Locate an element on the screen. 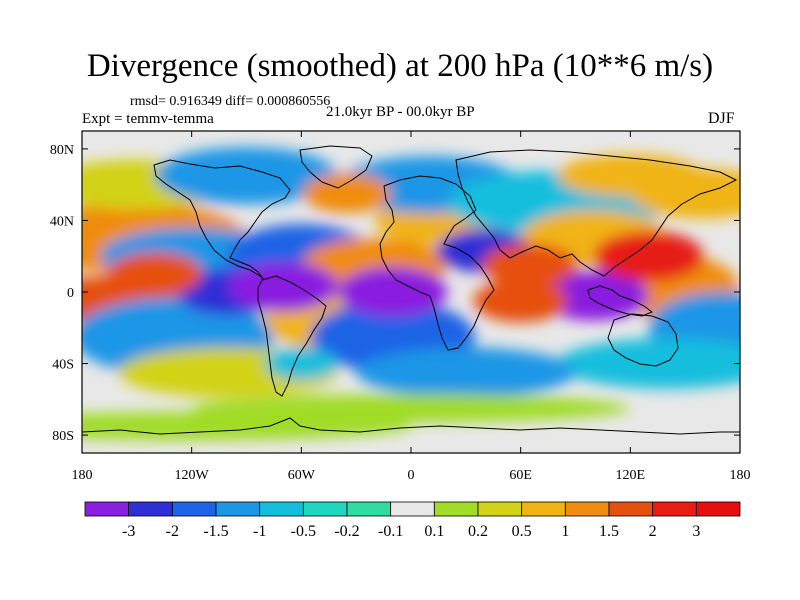  colorbar-label: 0.2 is located at coordinates (478, 531).